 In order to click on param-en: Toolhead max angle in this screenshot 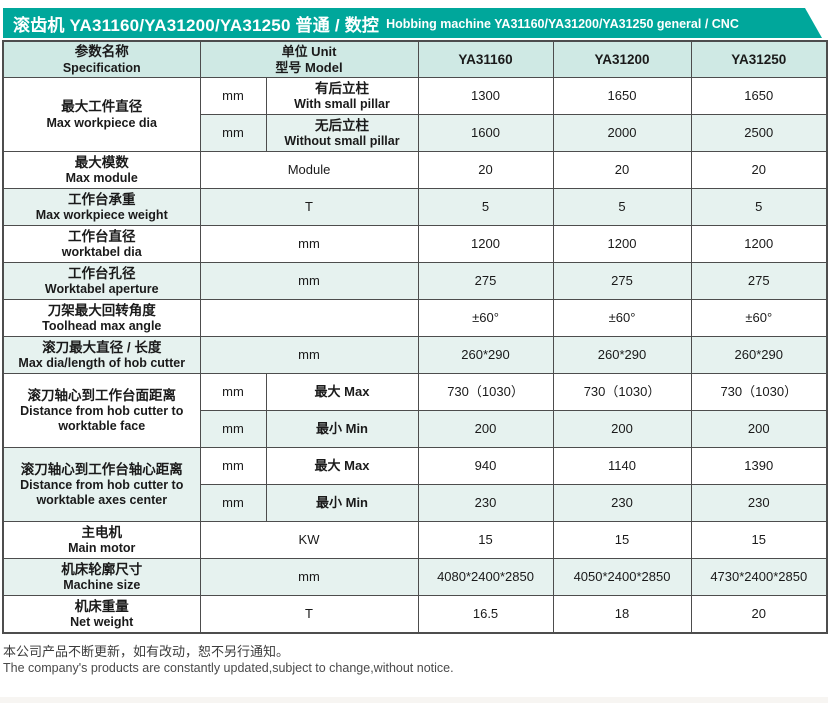, I will do `click(102, 326)`.